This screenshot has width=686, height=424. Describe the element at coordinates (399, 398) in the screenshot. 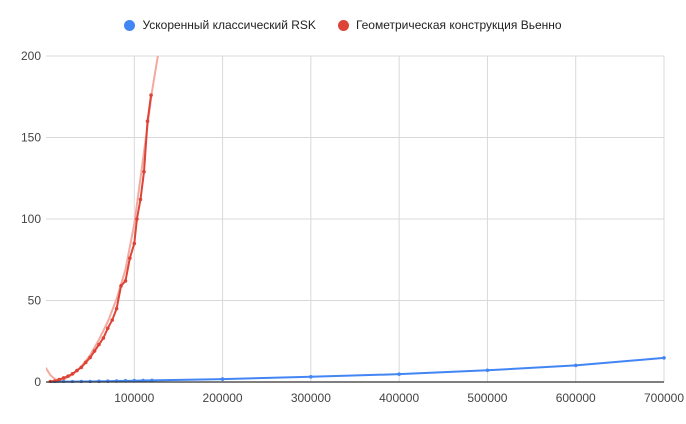

I see `x-tick-label: 400000` at that location.